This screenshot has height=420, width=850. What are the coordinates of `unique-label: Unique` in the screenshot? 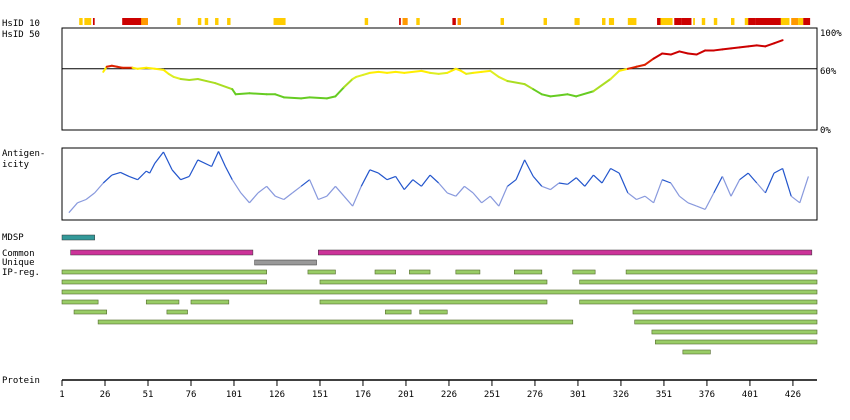 It's located at (18, 263).